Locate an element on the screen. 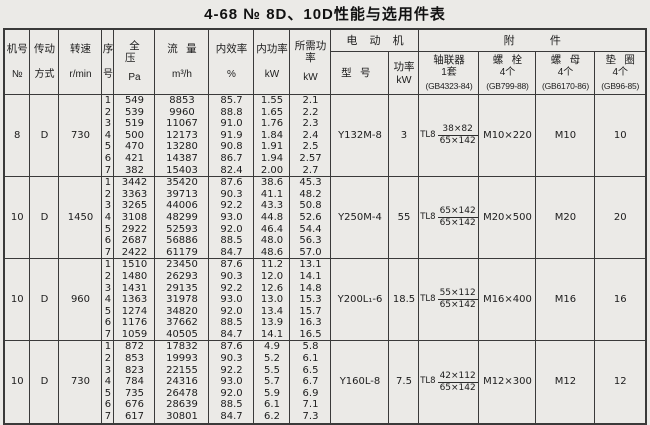 This screenshot has width=650, height=425. cell-nut: M10 is located at coordinates (565, 135).